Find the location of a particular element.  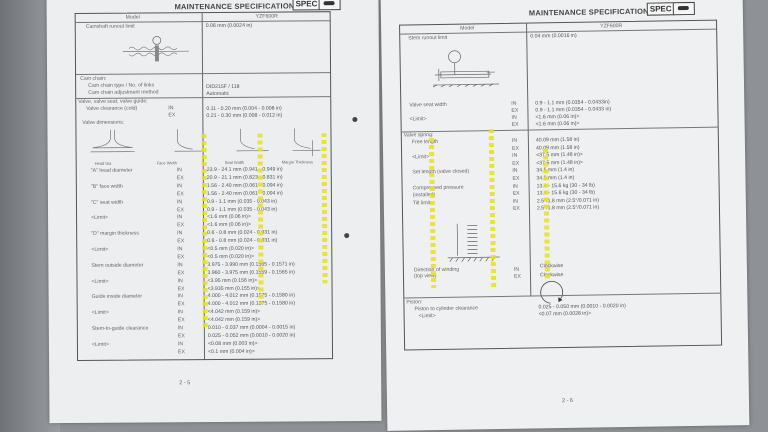

stem-runout-gauge-icon is located at coordinates (465, 69).